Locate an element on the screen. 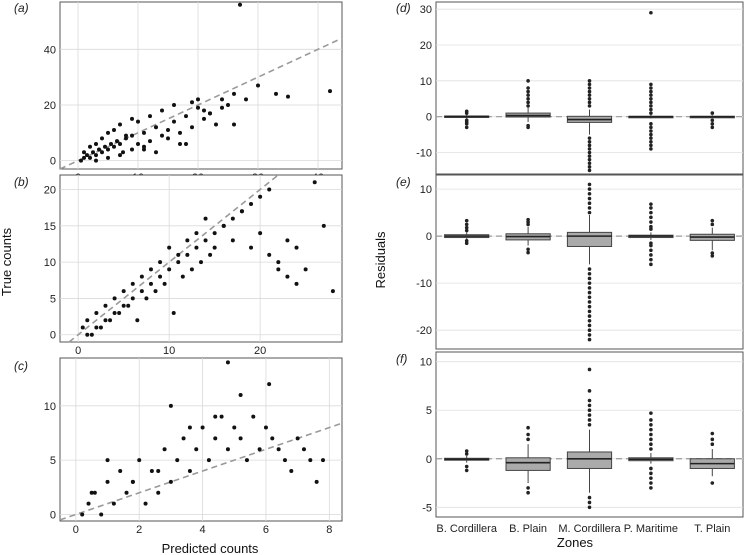  box-body is located at coordinates (589, 239).